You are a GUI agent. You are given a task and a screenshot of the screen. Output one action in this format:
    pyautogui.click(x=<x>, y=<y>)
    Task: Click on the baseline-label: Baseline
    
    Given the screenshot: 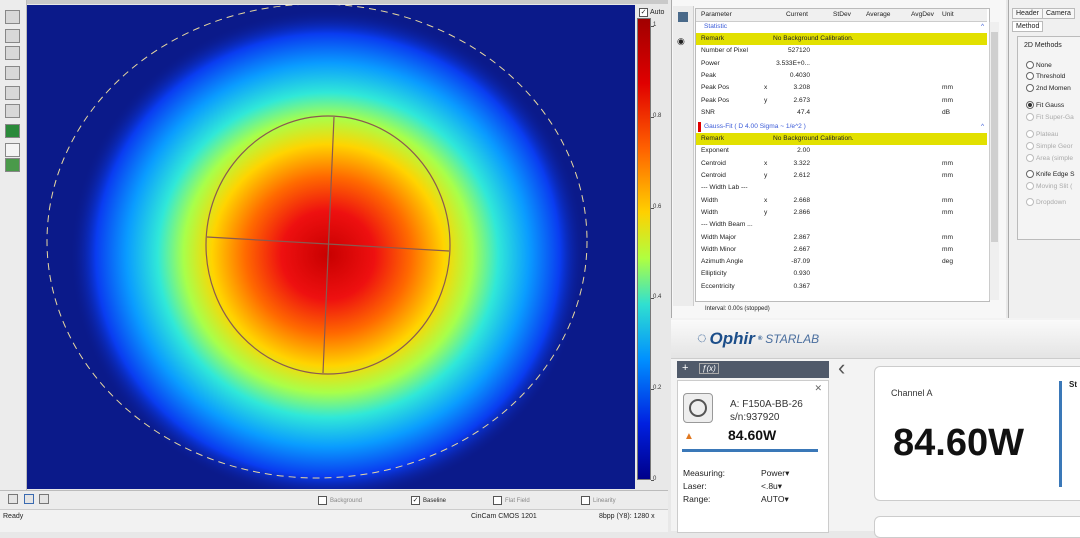 What is the action you would take?
    pyautogui.click(x=435, y=500)
    